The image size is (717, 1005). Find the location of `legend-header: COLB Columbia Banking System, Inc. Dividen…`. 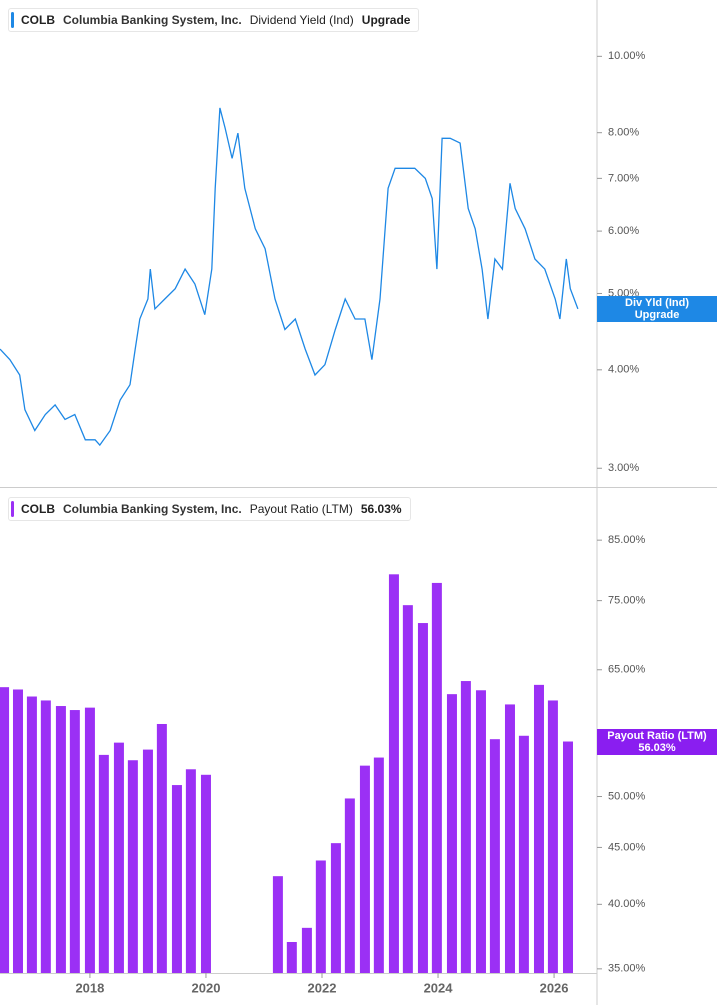

legend-header: COLB Columbia Banking System, Inc. Dividen… is located at coordinates (214, 20).